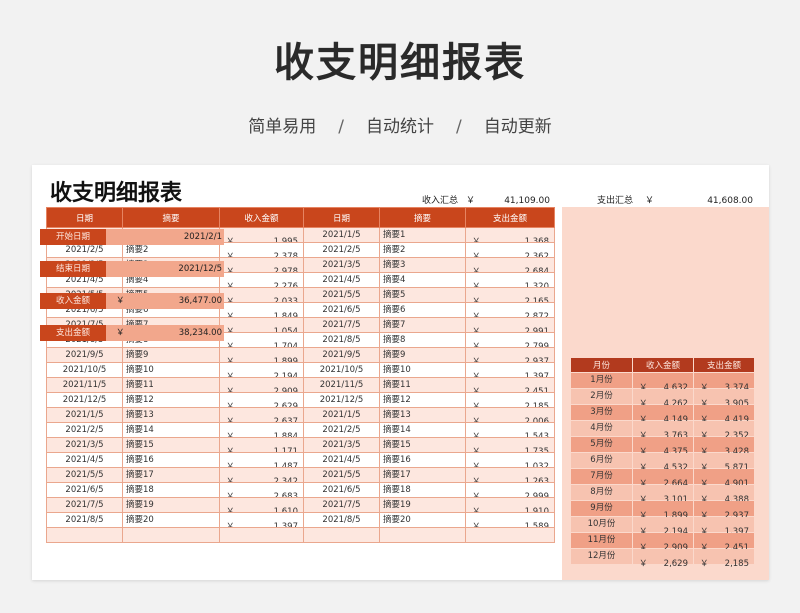 The width and height of the screenshot is (800, 613). What do you see at coordinates (510, 535) in the screenshot?
I see `expense-amount-cell` at bounding box center [510, 535].